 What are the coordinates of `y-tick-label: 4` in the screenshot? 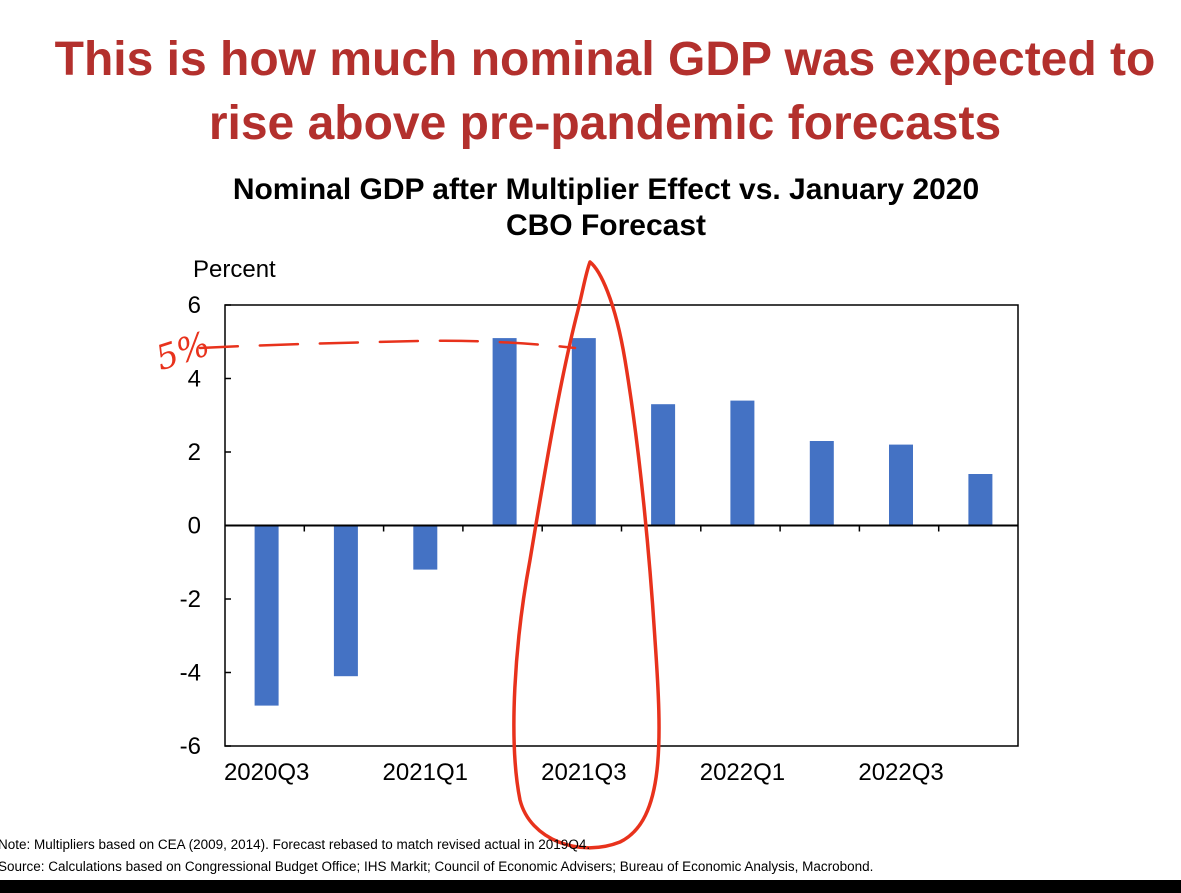 It's located at (194, 379).